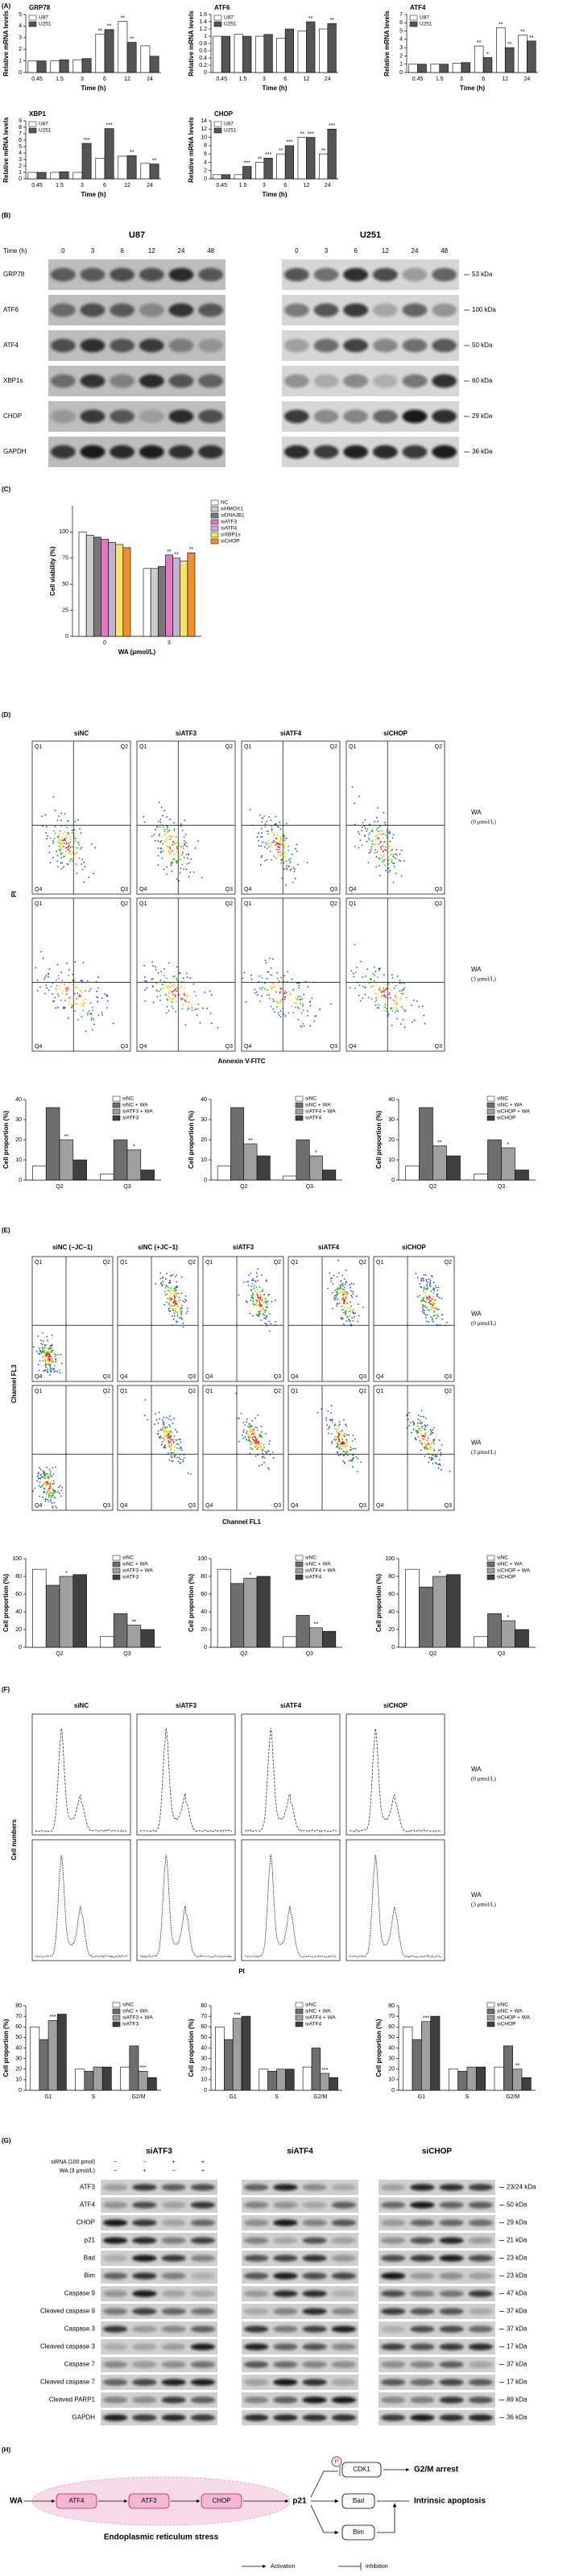 The height and width of the screenshot is (2576, 571). Describe the element at coordinates (181, 251) in the screenshot. I see `time-label: 24` at that location.